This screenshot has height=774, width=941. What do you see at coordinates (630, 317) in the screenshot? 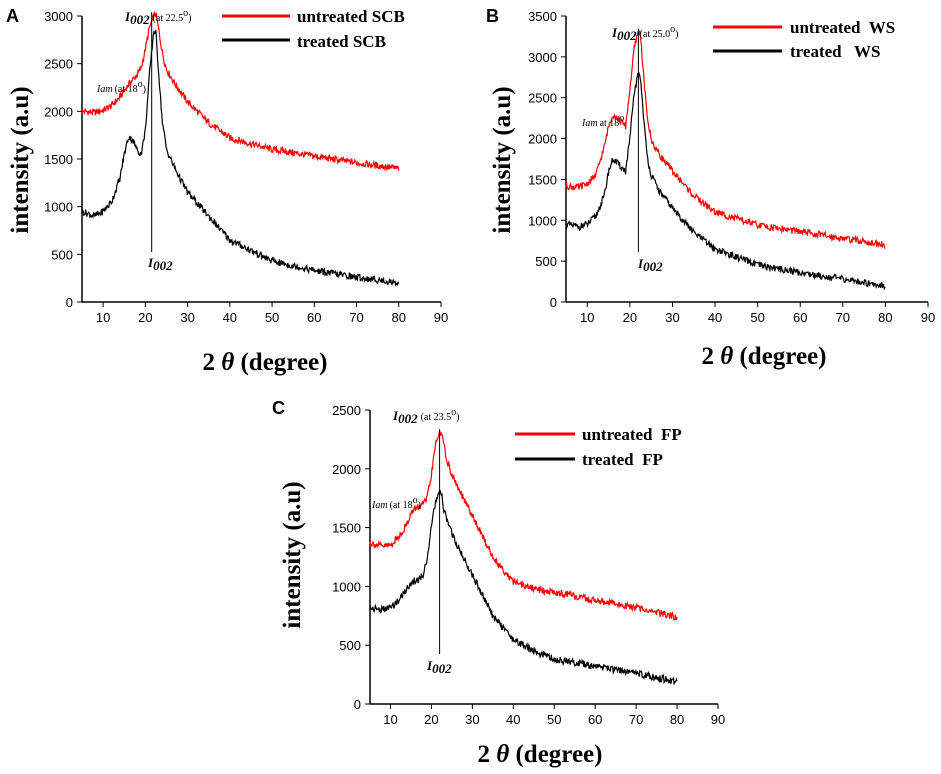
I see `panel-b-x-tick-label: 20` at bounding box center [630, 317].